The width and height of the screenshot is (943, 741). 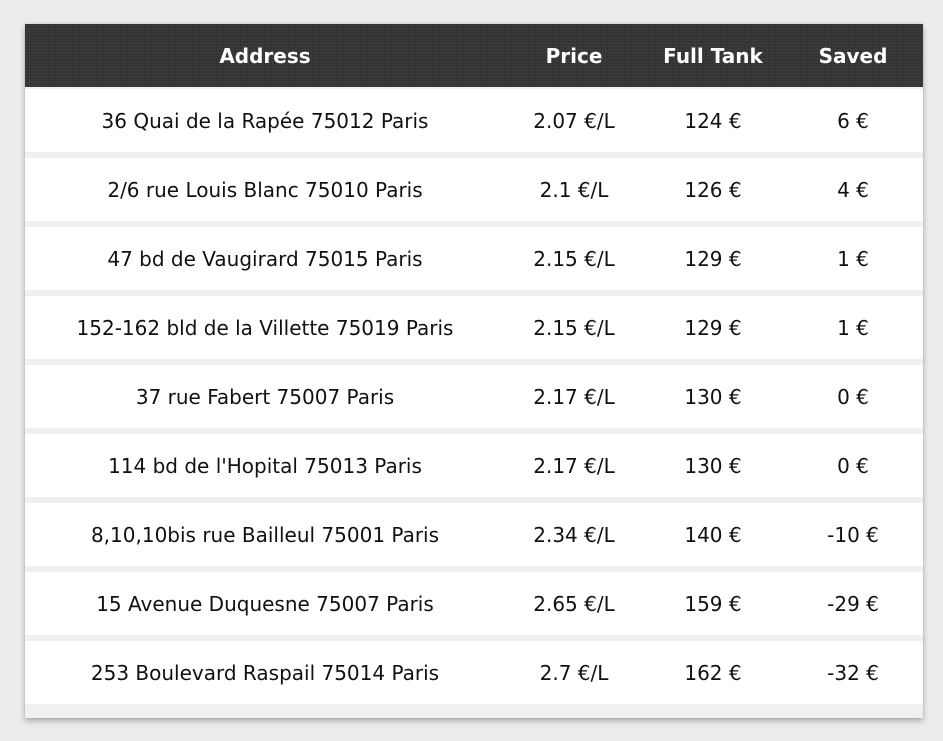 What do you see at coordinates (574, 56) in the screenshot?
I see `column-header-price: Price` at bounding box center [574, 56].